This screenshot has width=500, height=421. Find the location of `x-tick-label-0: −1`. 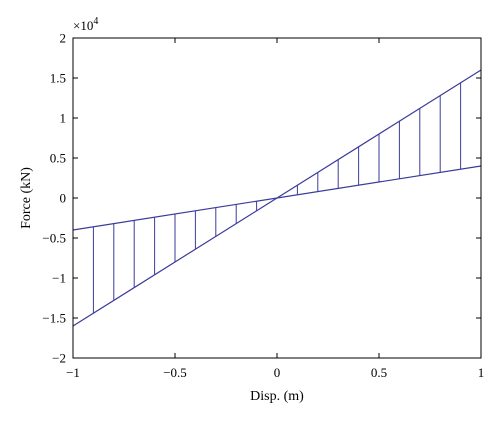

x-tick-label-0: −1 is located at coordinates (73, 372).